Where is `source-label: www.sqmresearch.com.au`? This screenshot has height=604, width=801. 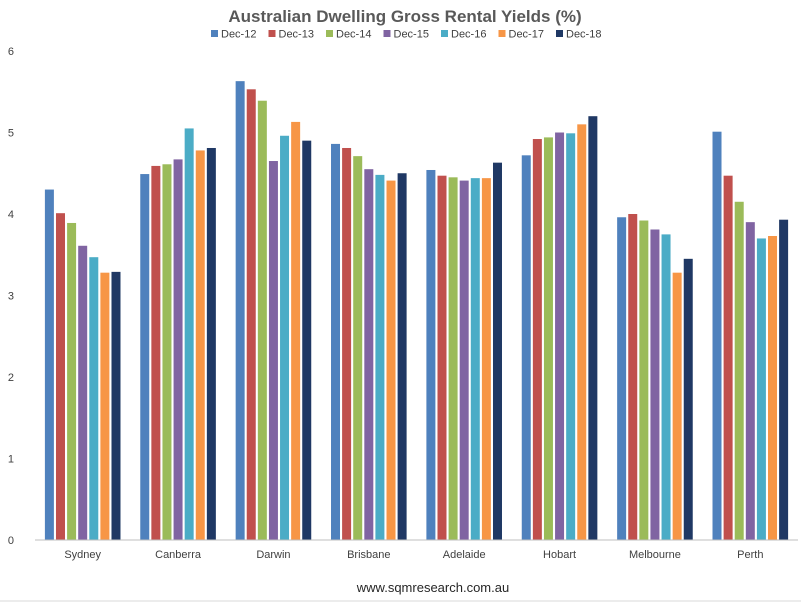
source-label: www.sqmresearch.com.au is located at coordinates (432, 587).